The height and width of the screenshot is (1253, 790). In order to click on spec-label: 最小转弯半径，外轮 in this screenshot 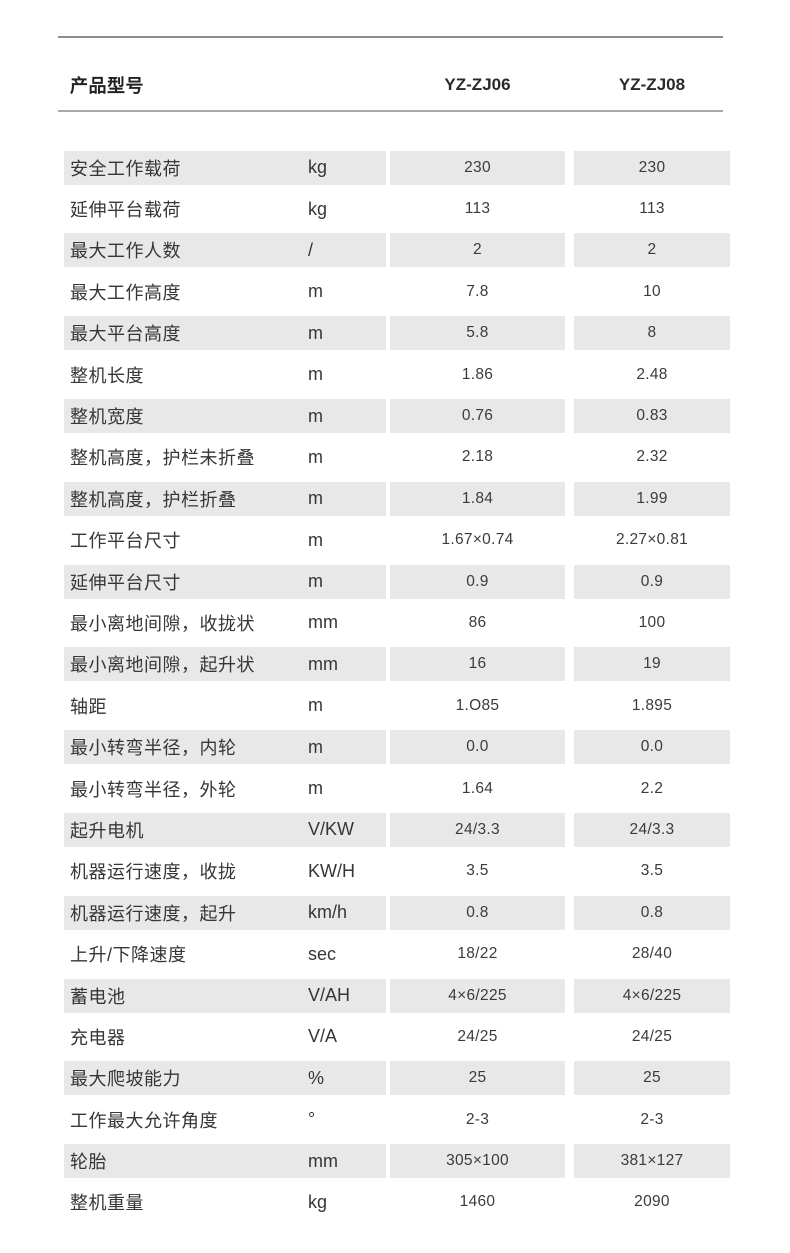, I will do `click(153, 789)`.